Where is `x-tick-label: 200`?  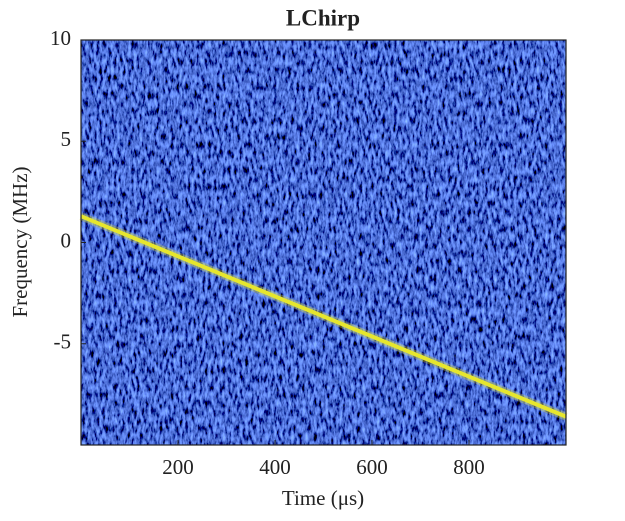 x-tick-label: 200 is located at coordinates (178, 467).